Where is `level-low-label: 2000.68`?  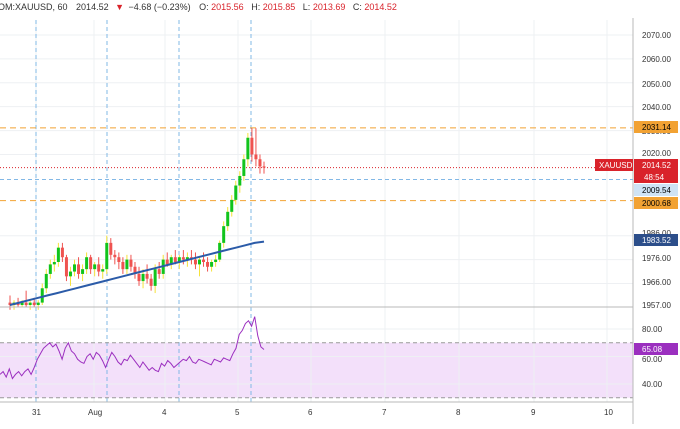 level-low-label: 2000.68 is located at coordinates (656, 203).